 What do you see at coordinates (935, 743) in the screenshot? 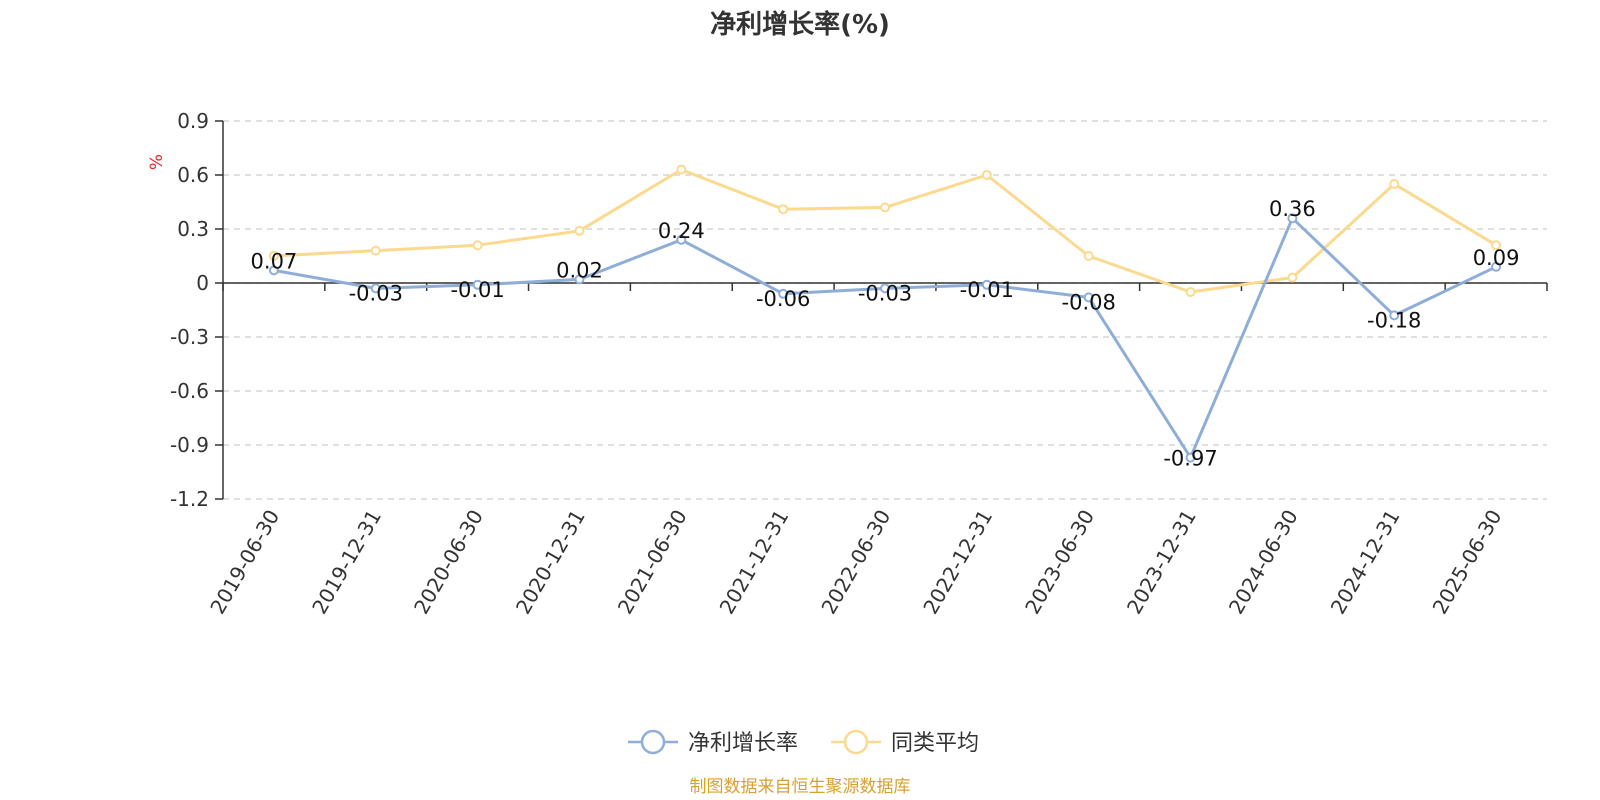
I see `legend-item-label: 同类平均` at bounding box center [935, 743].